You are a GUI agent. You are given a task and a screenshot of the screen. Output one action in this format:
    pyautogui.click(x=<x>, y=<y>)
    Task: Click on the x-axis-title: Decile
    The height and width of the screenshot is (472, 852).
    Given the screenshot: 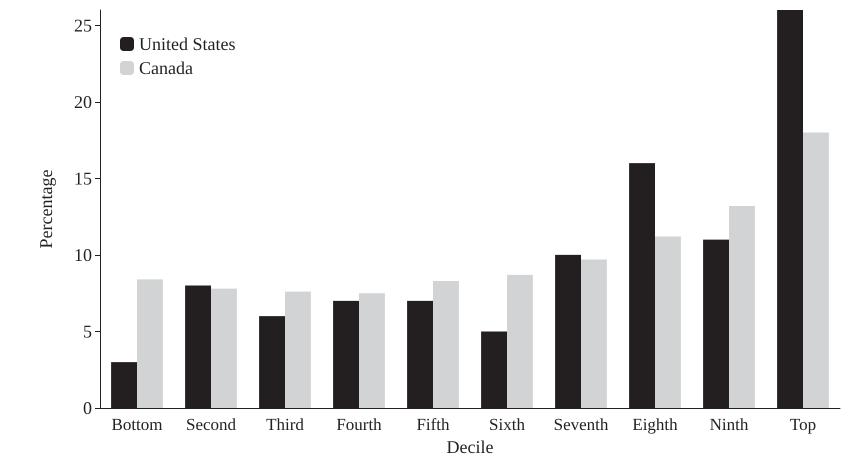 What is the action you would take?
    pyautogui.click(x=470, y=447)
    